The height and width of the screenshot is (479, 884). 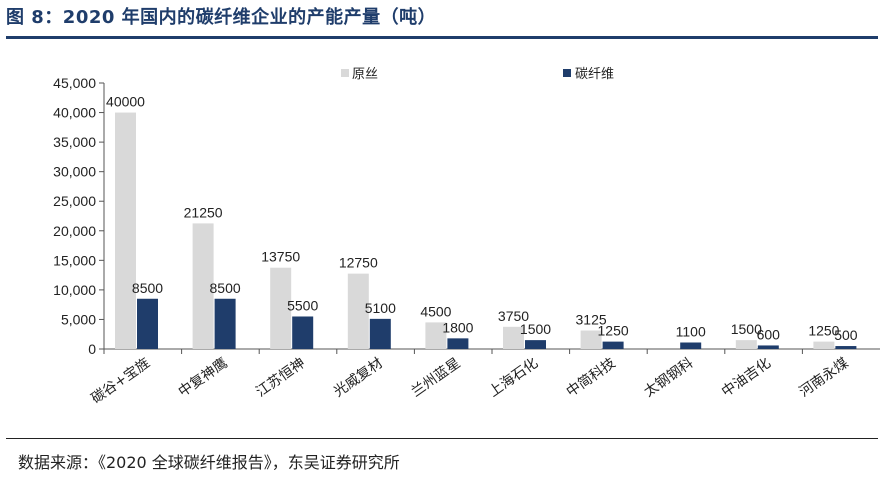 I want to click on data-label: 1100, so click(x=691, y=331).